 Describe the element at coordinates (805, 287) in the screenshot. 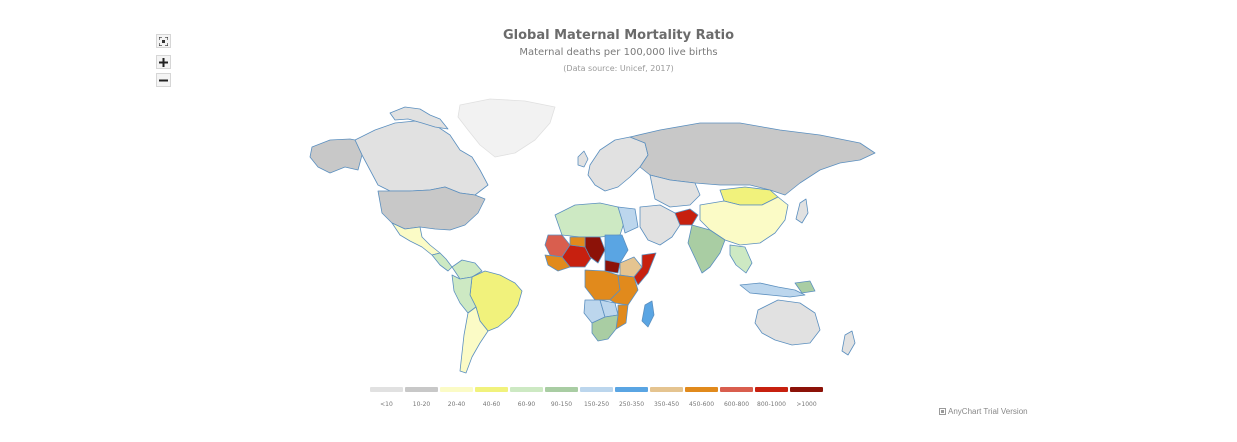

I see `country-papua` at that location.